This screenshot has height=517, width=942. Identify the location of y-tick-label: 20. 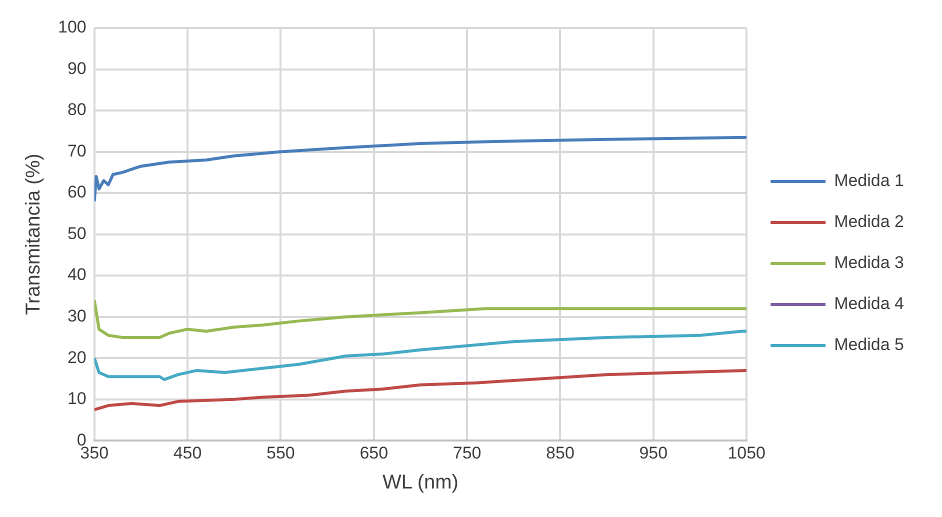
(76, 357).